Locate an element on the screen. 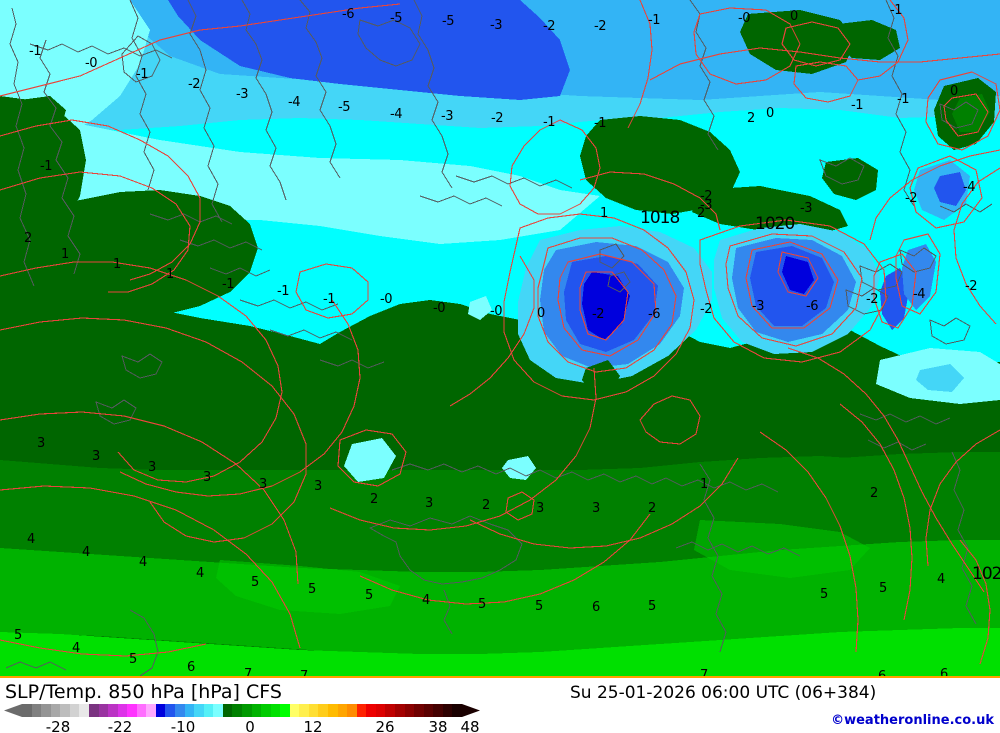 This screenshot has height=733, width=1000. colorbar-tick-0: -28 is located at coordinates (58, 725).